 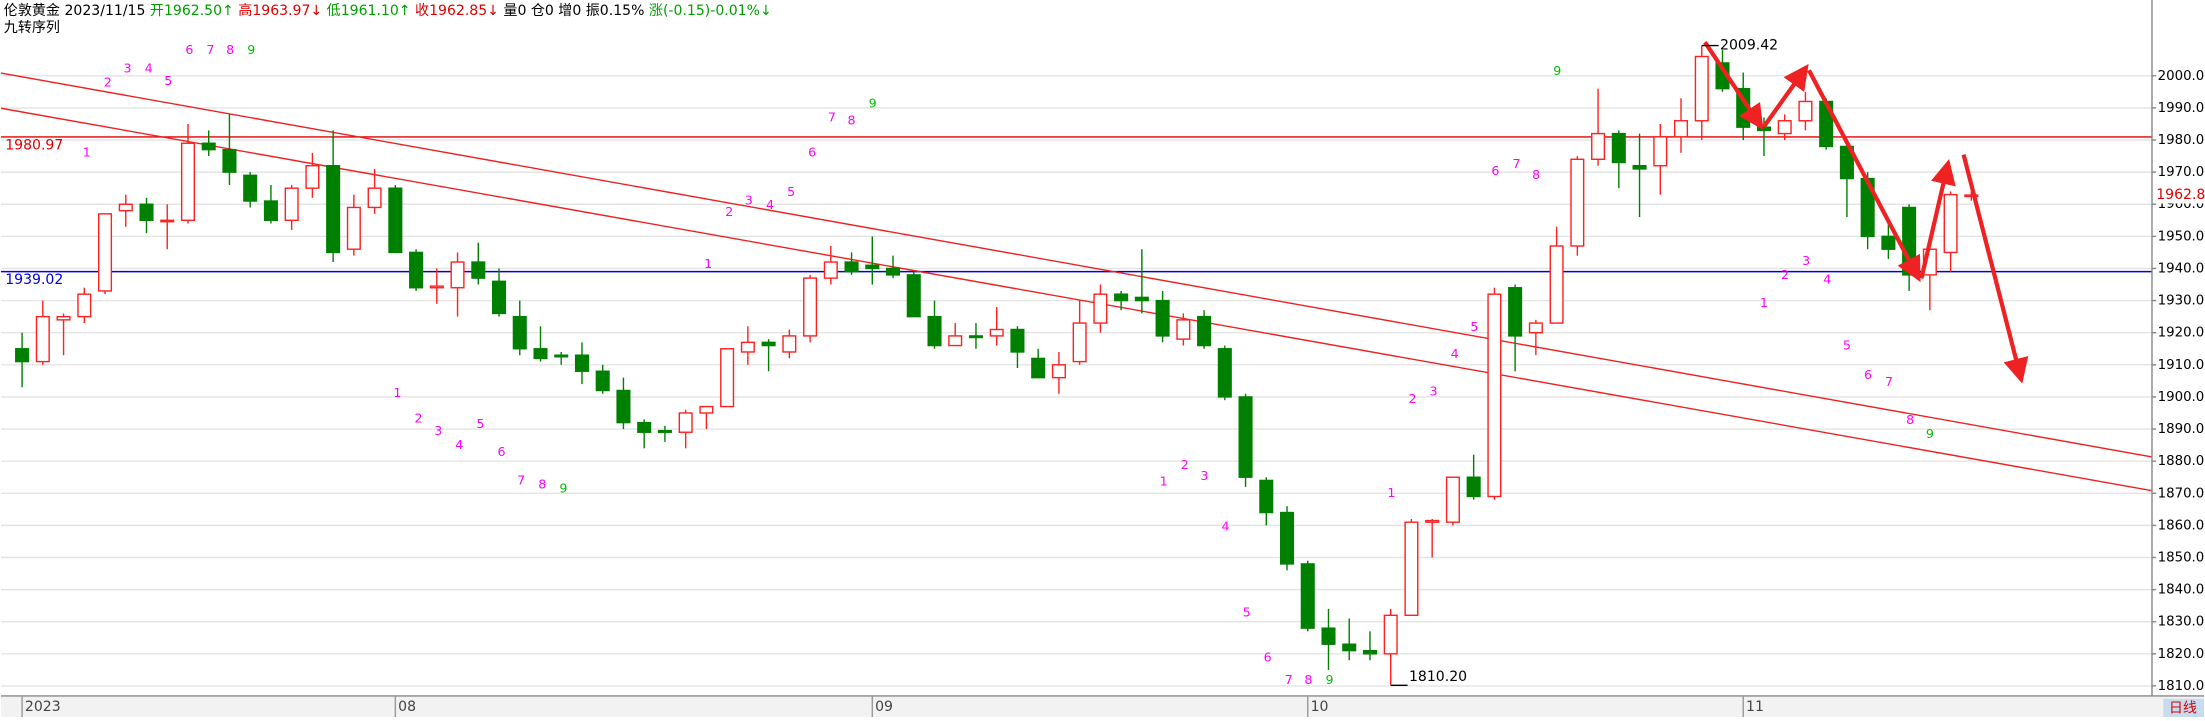 What do you see at coordinates (514, 11) in the screenshot?
I see `header-item: 量0` at bounding box center [514, 11].